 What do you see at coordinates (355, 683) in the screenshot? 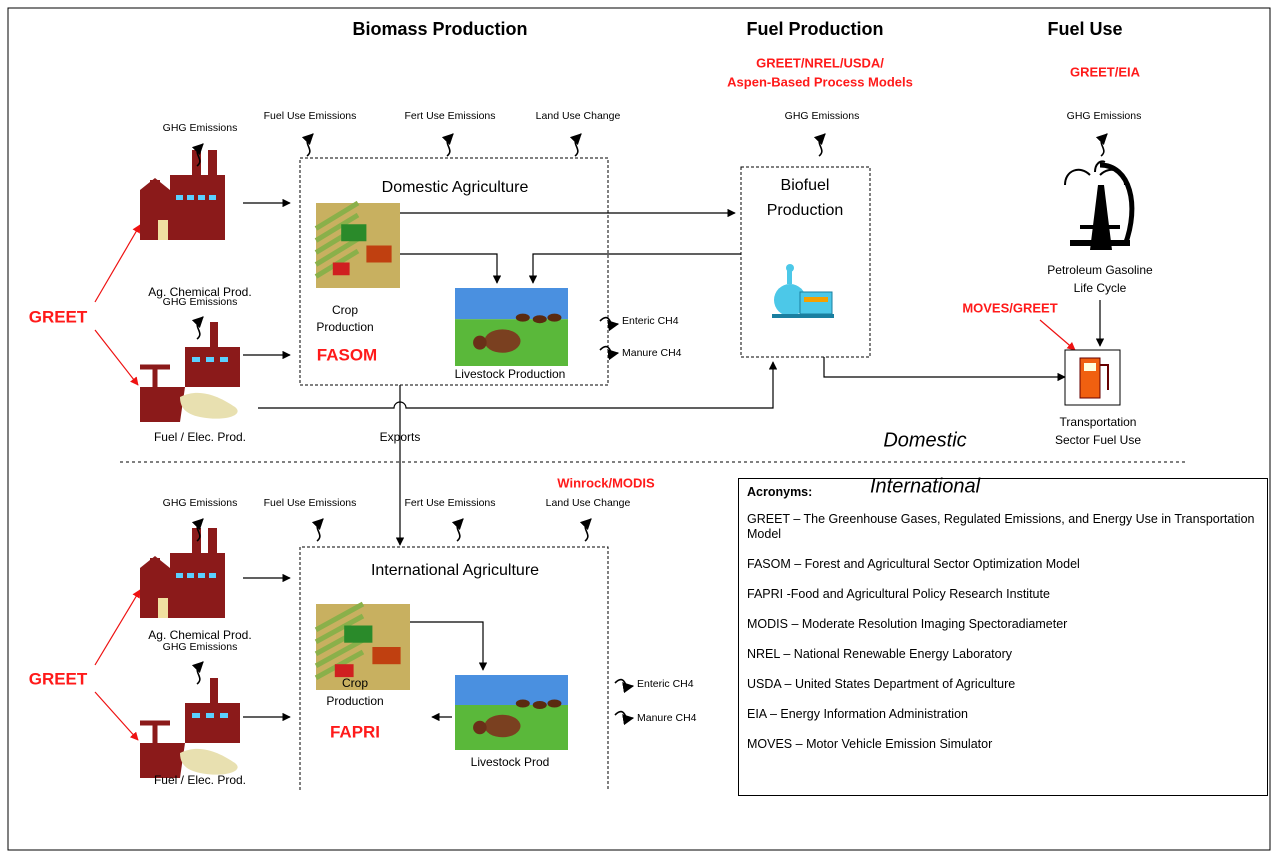
I see `label: Crop` at bounding box center [355, 683].